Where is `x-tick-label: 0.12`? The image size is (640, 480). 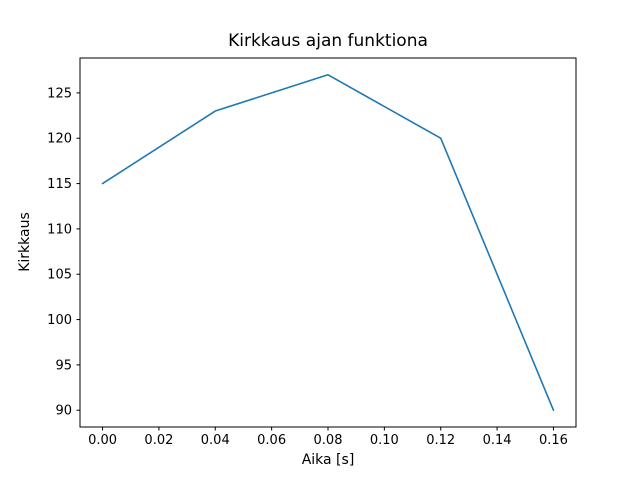 x-tick-label: 0.12 is located at coordinates (440, 440).